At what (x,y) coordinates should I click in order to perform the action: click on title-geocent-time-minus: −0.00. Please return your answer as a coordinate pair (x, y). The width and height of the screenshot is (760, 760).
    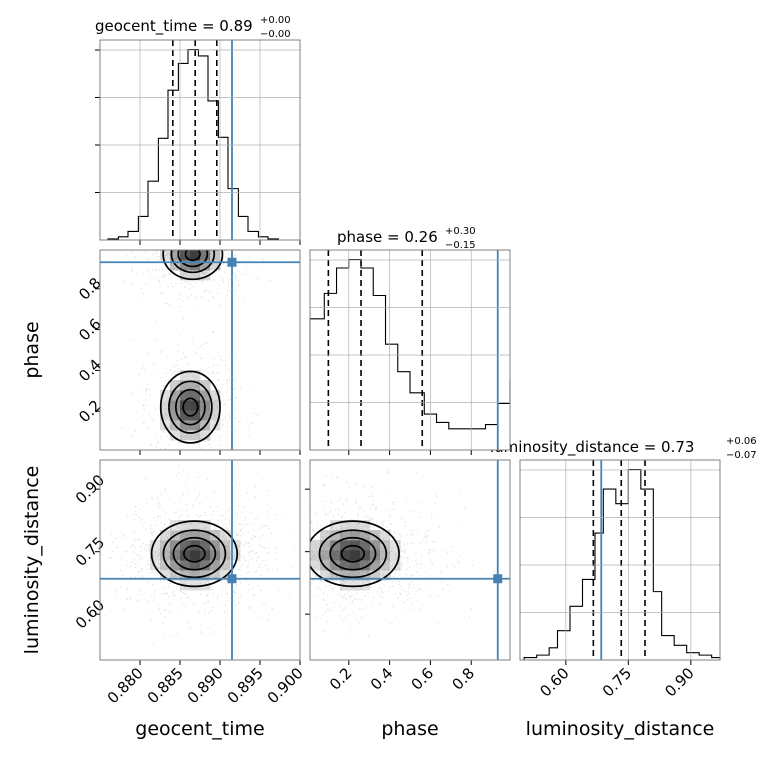
    Looking at the image, I should click on (275, 34).